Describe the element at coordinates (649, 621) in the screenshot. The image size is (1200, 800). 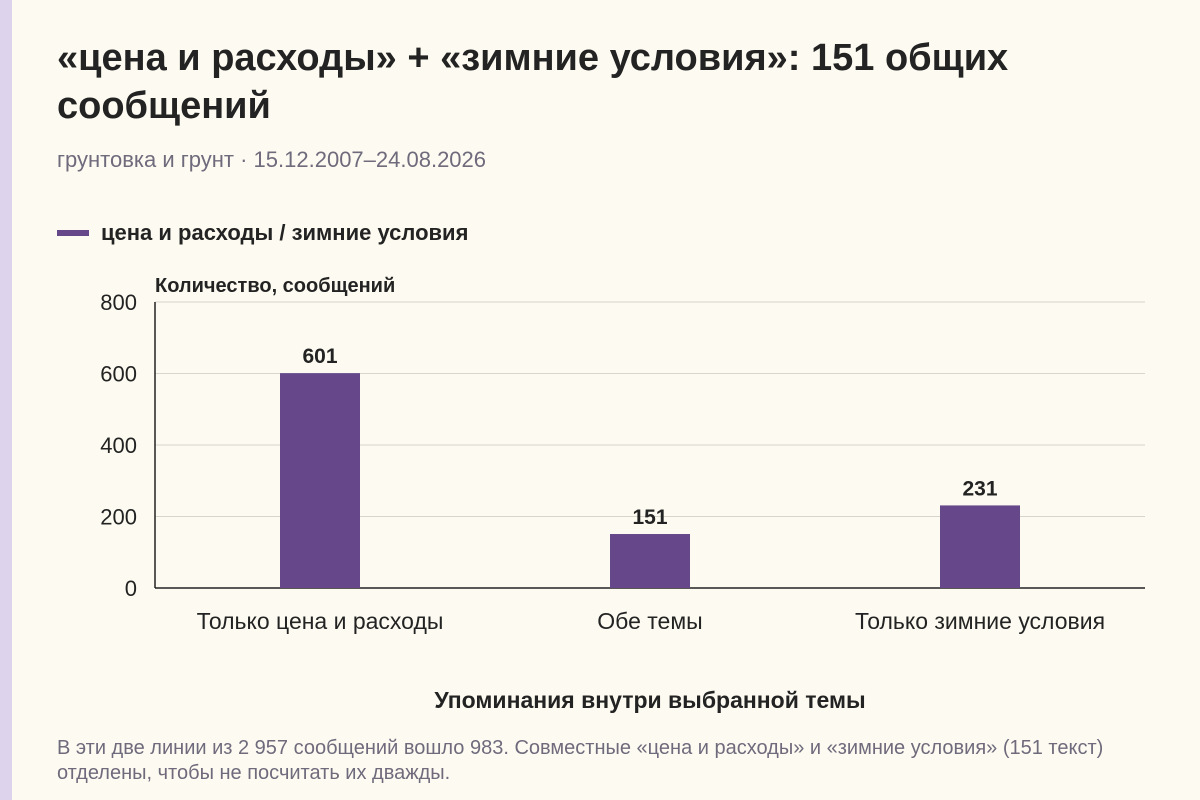
I see `x-tick-label: Обе темы` at that location.